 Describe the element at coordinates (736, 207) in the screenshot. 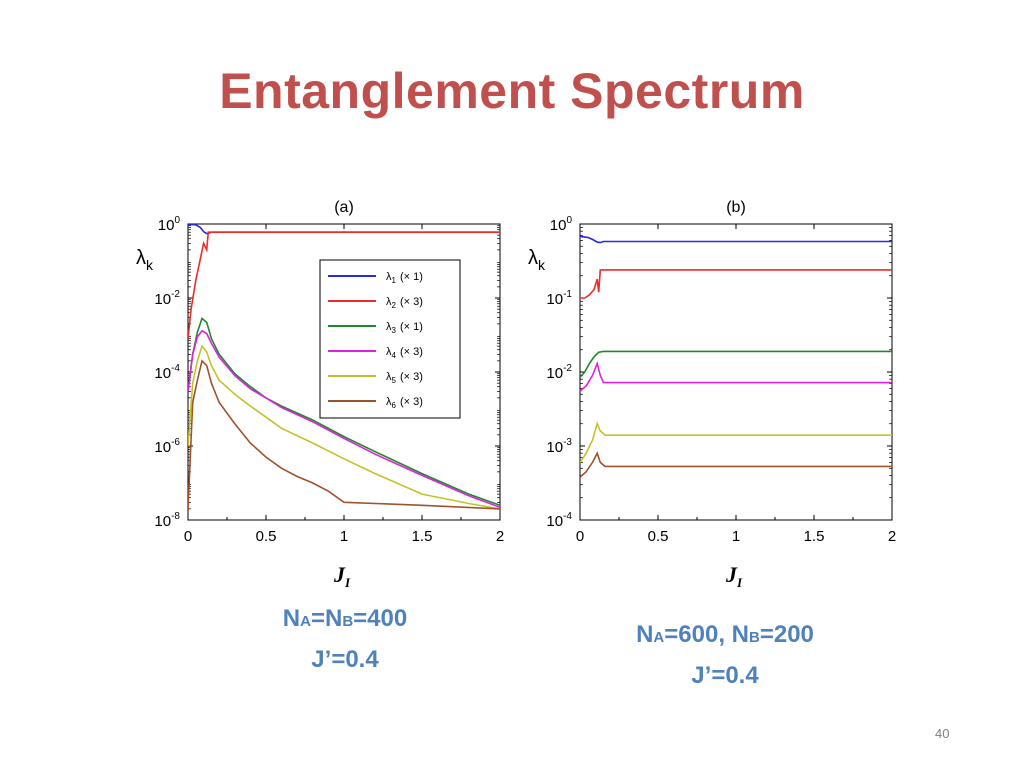

I see `chart-b-panel-label: (b)` at that location.